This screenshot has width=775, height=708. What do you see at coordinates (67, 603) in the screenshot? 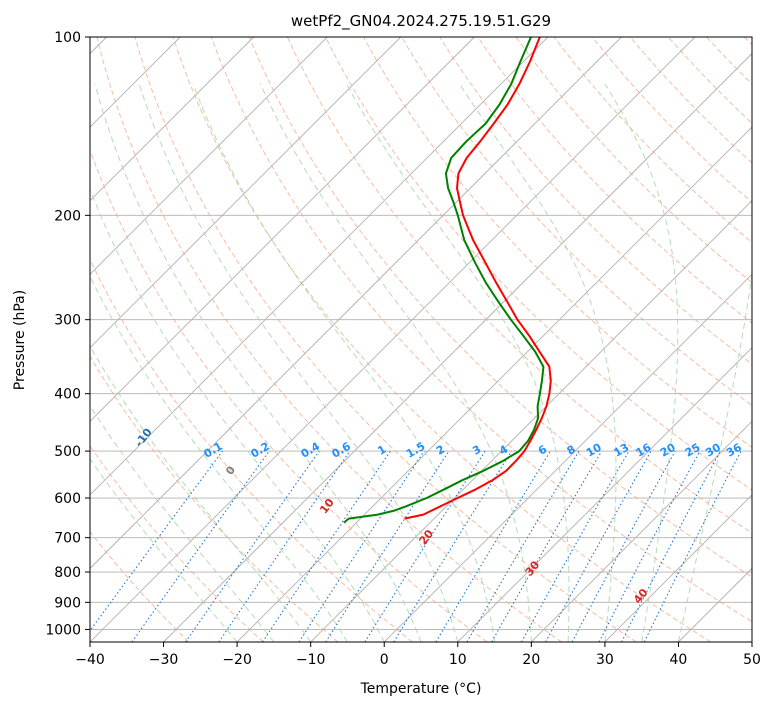
I see `y-tick-label: 900` at bounding box center [67, 603].